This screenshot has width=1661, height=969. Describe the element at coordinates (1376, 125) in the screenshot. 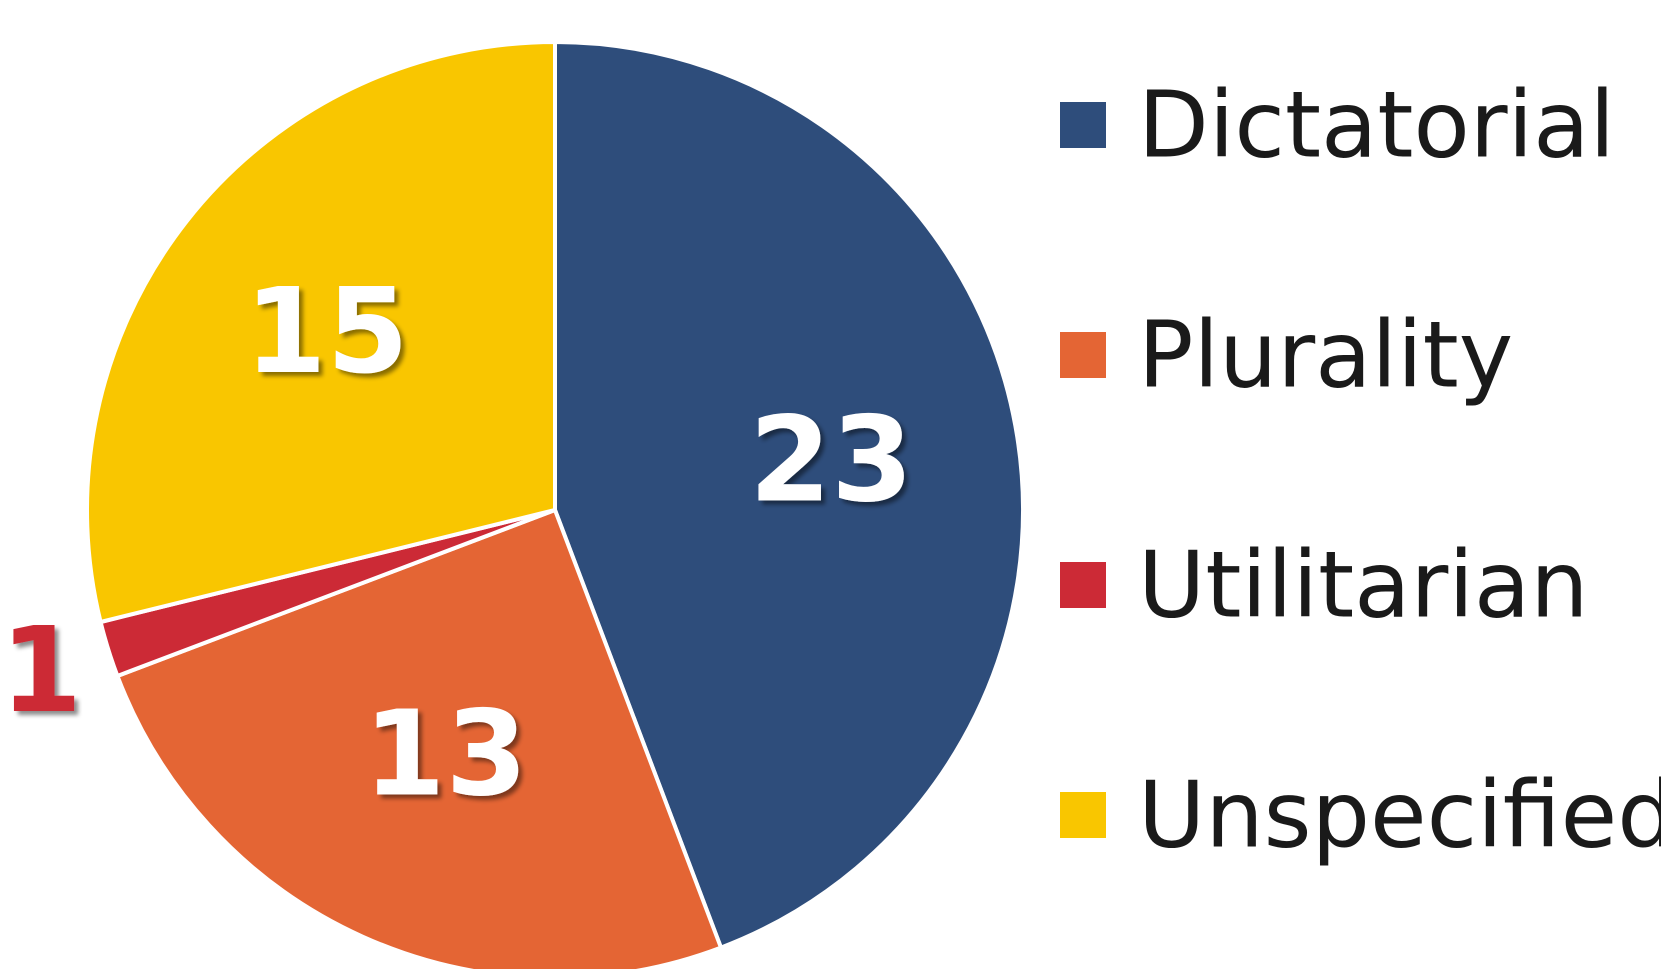

I see `legend-label-dictatorial: Dictatorial` at that location.